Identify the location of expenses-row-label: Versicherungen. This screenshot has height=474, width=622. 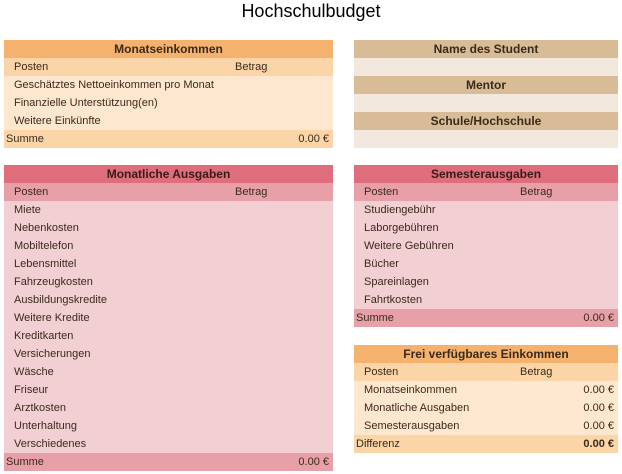
(52, 354).